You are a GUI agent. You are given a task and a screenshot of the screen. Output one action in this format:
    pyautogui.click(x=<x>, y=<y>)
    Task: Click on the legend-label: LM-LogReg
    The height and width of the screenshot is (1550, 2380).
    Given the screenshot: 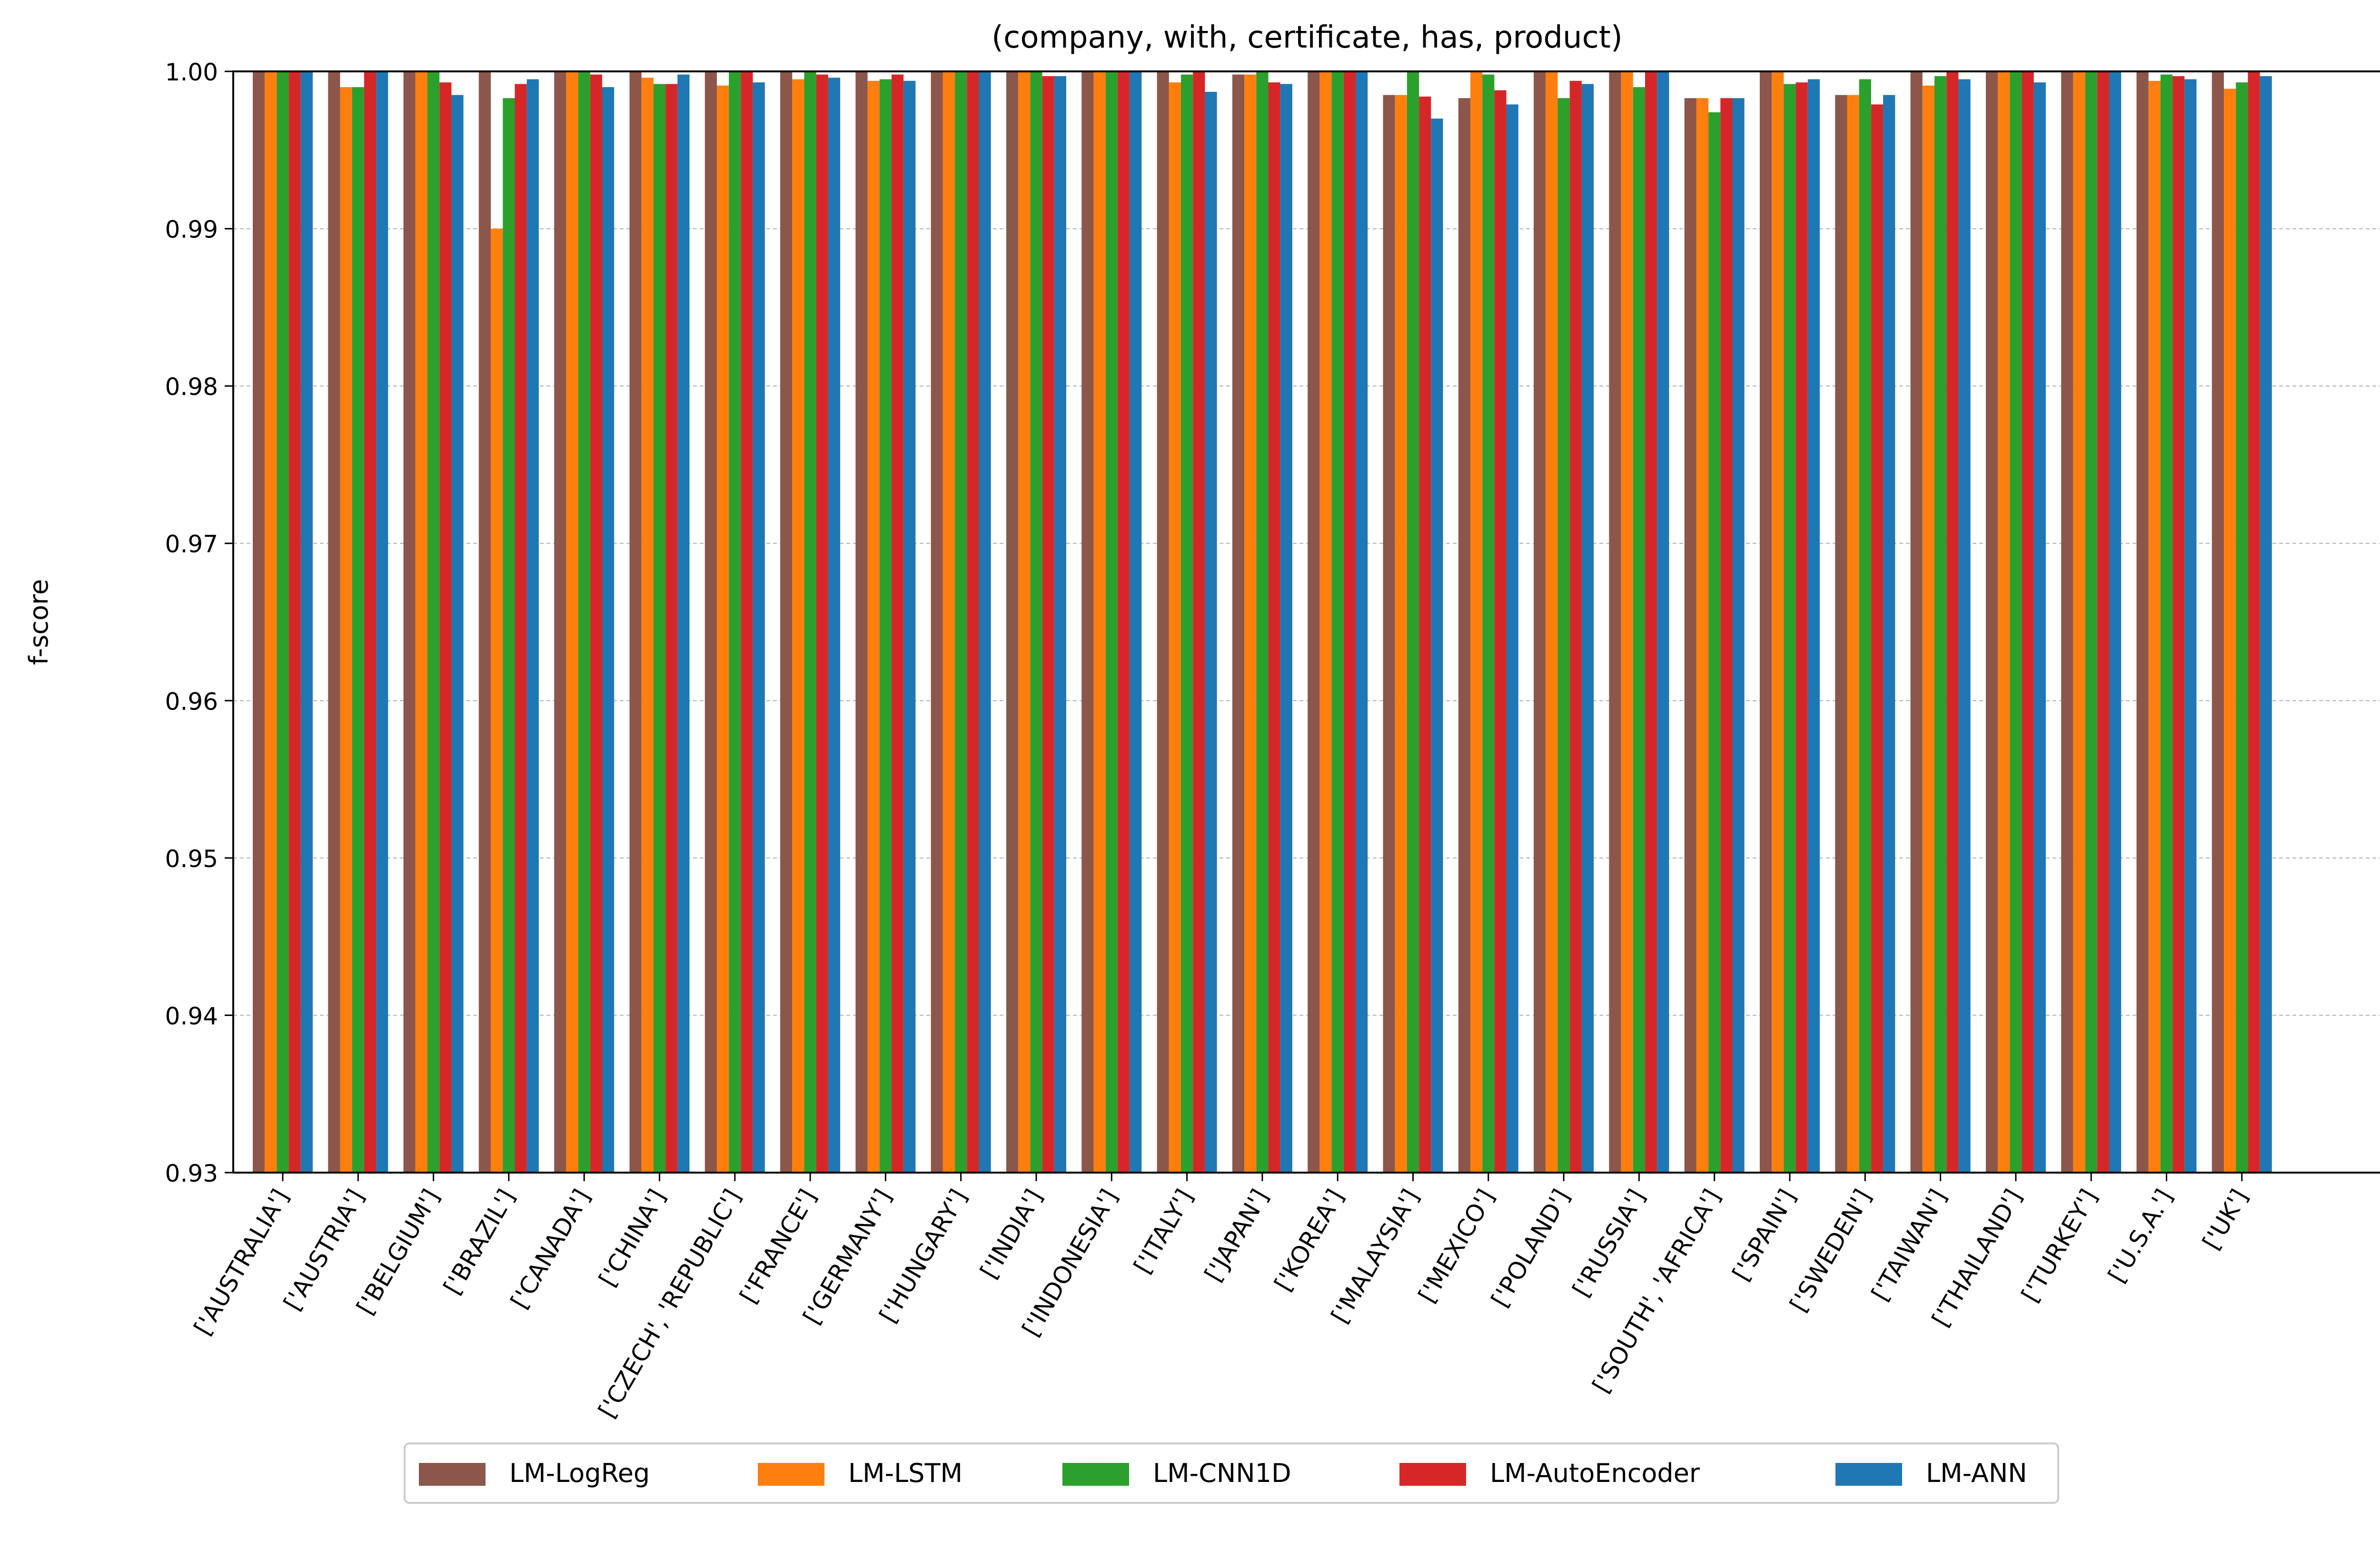 What is the action you would take?
    pyautogui.click(x=579, y=1473)
    